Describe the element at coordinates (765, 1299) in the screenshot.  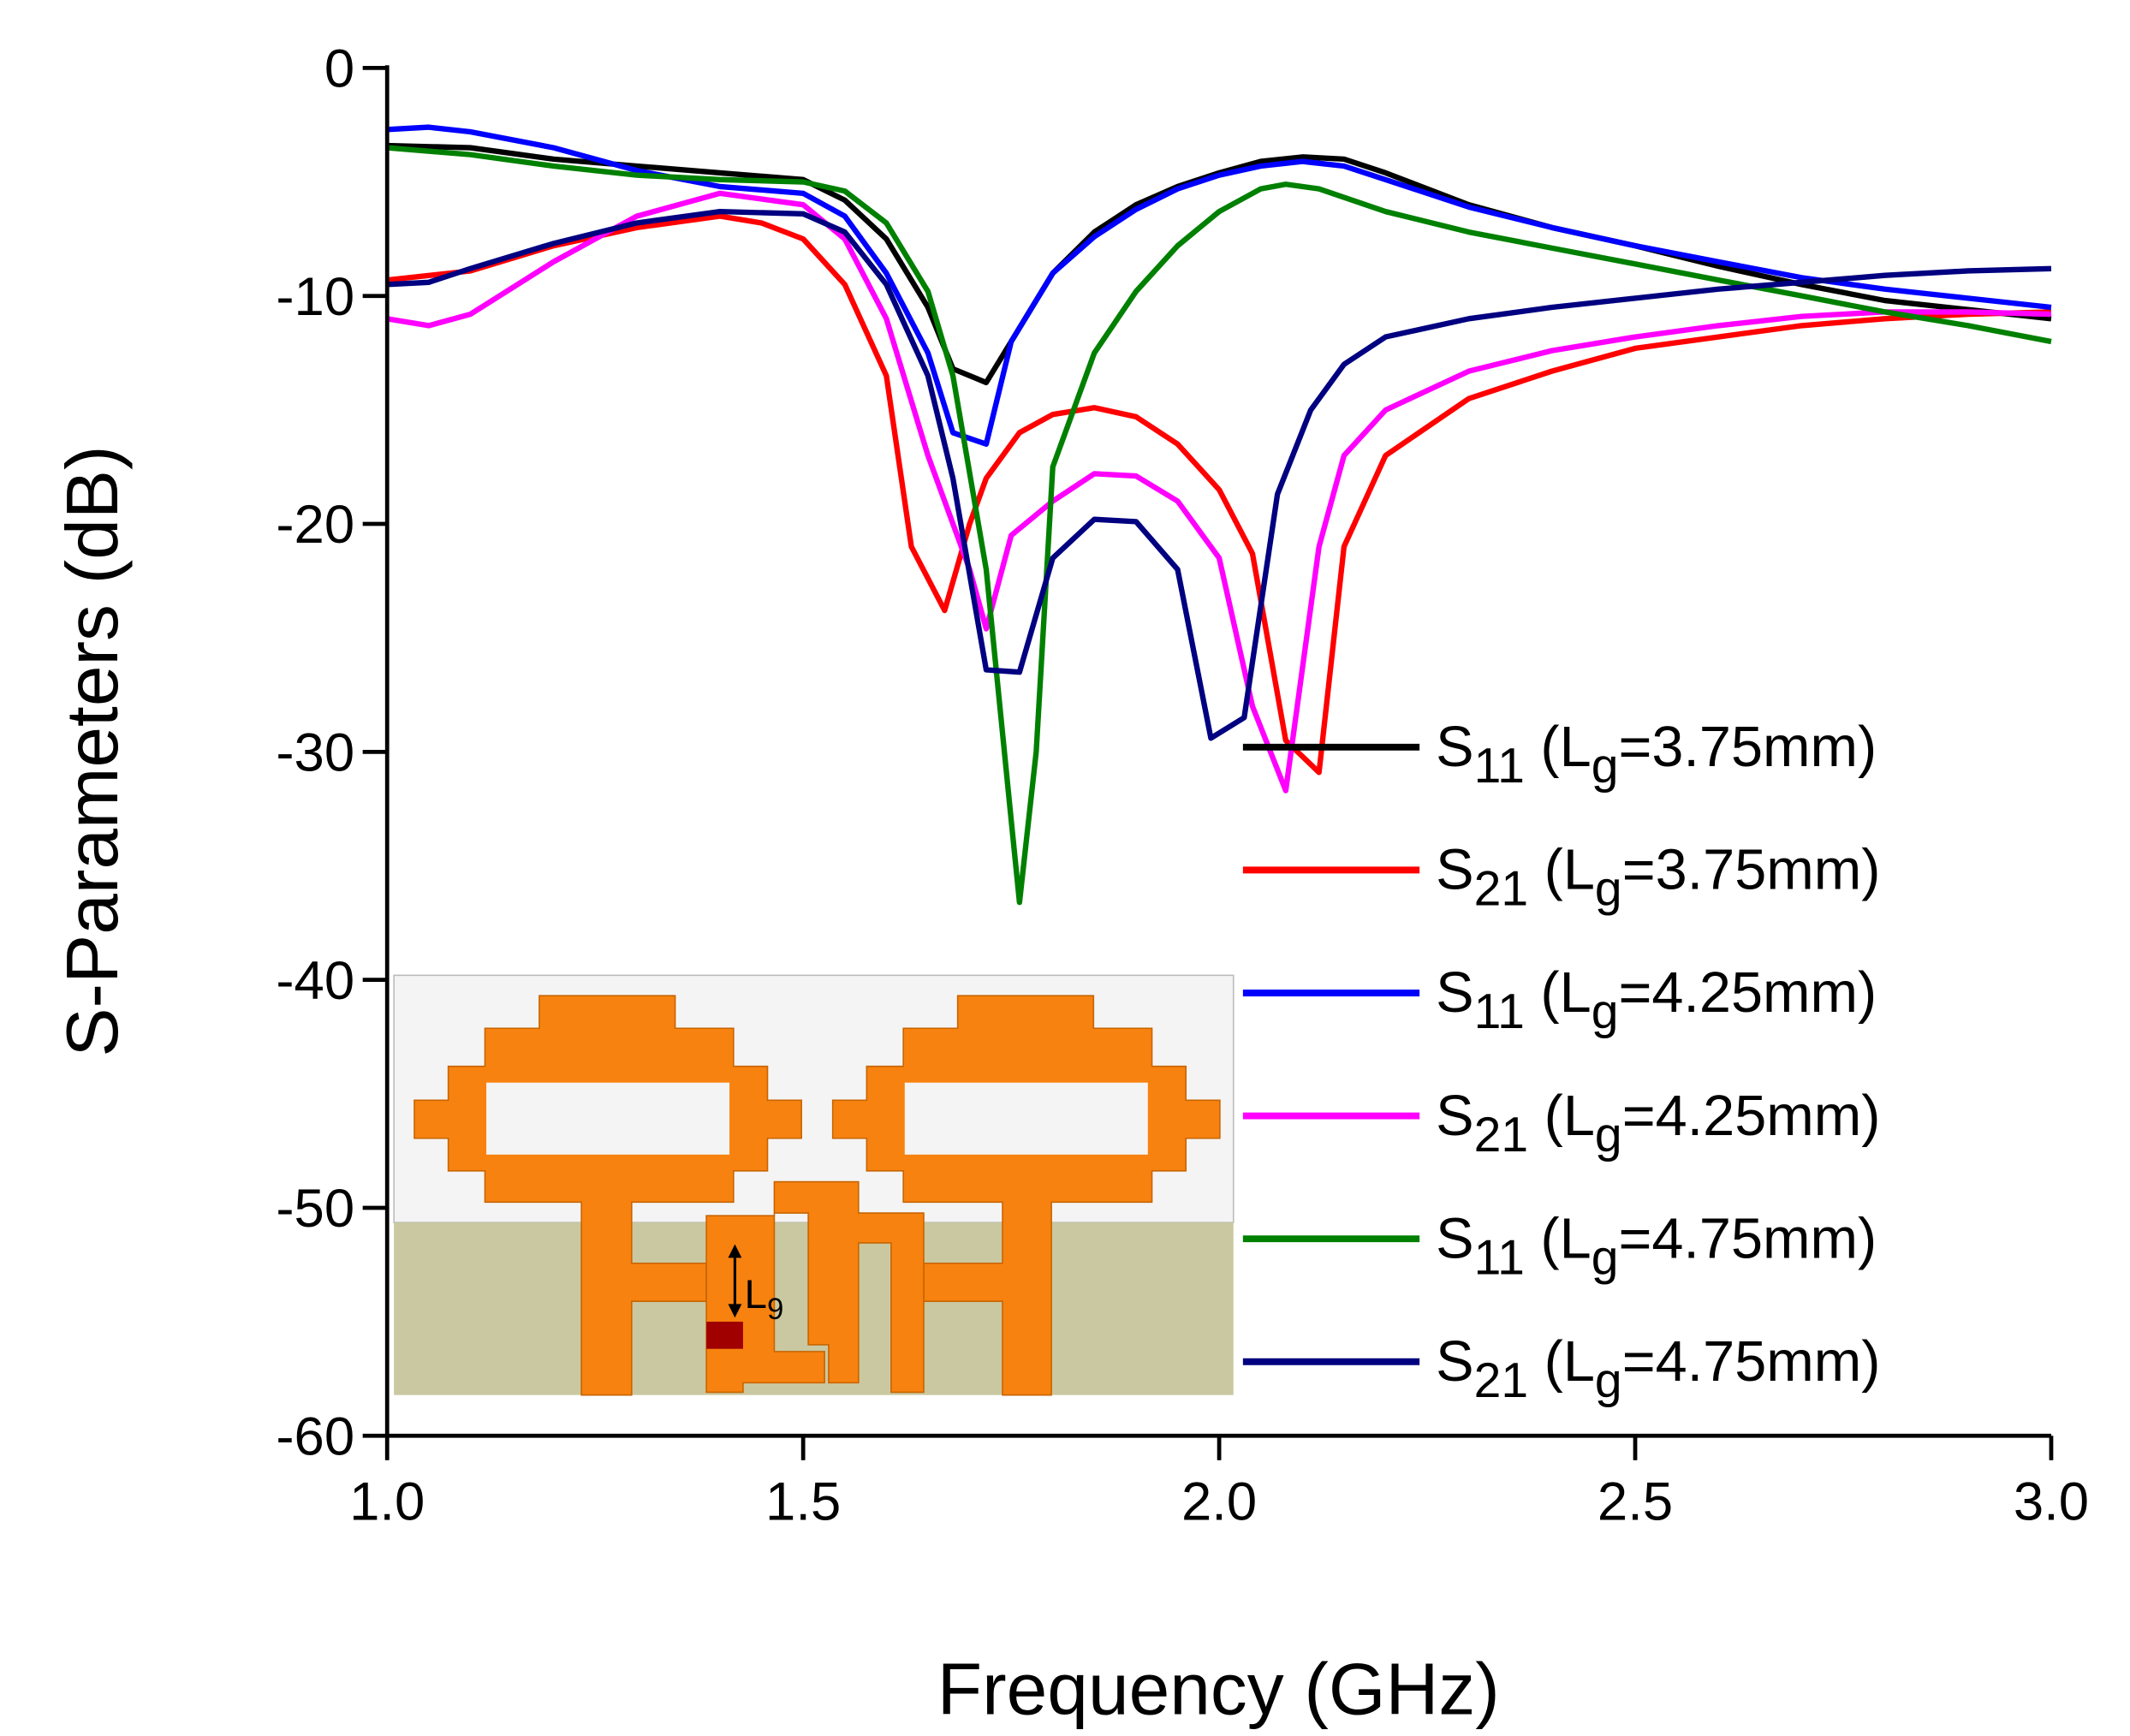
I see `dimension-label: L9` at that location.